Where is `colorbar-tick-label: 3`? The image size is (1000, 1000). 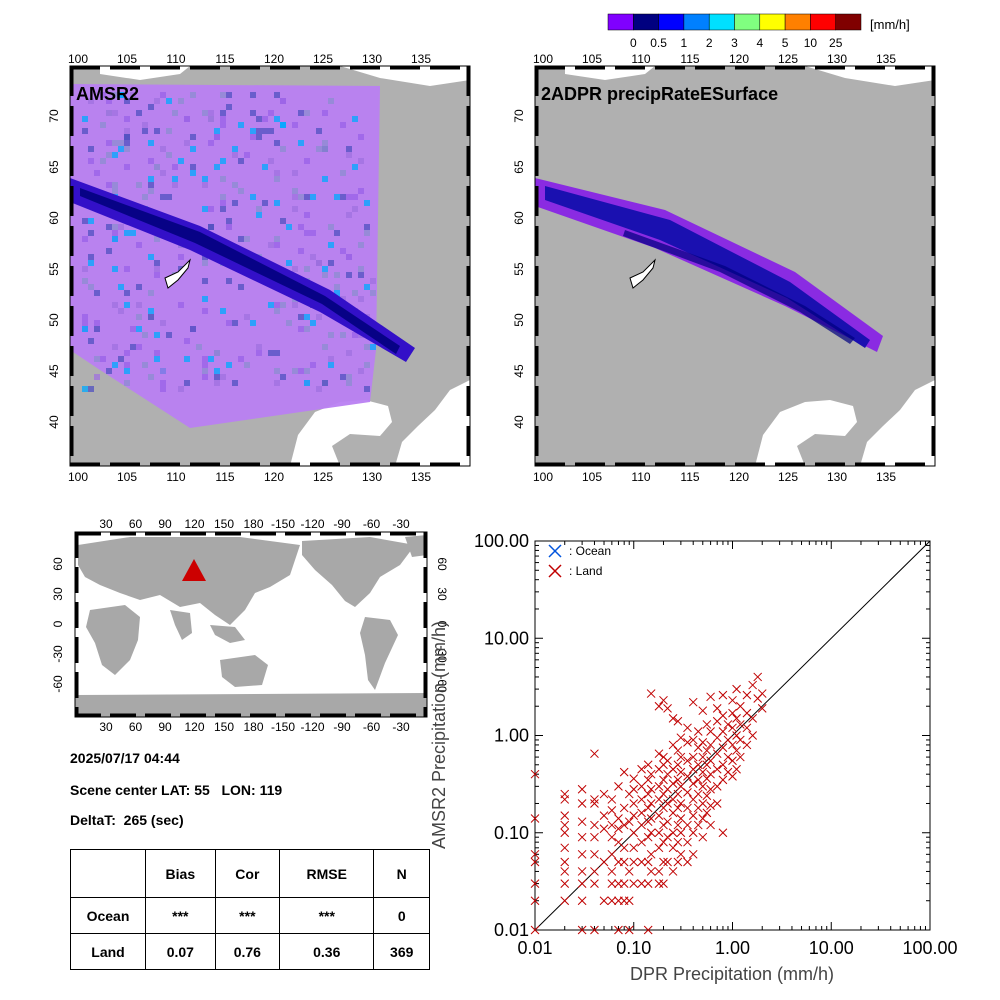 colorbar-tick-label: 3 is located at coordinates (734, 43).